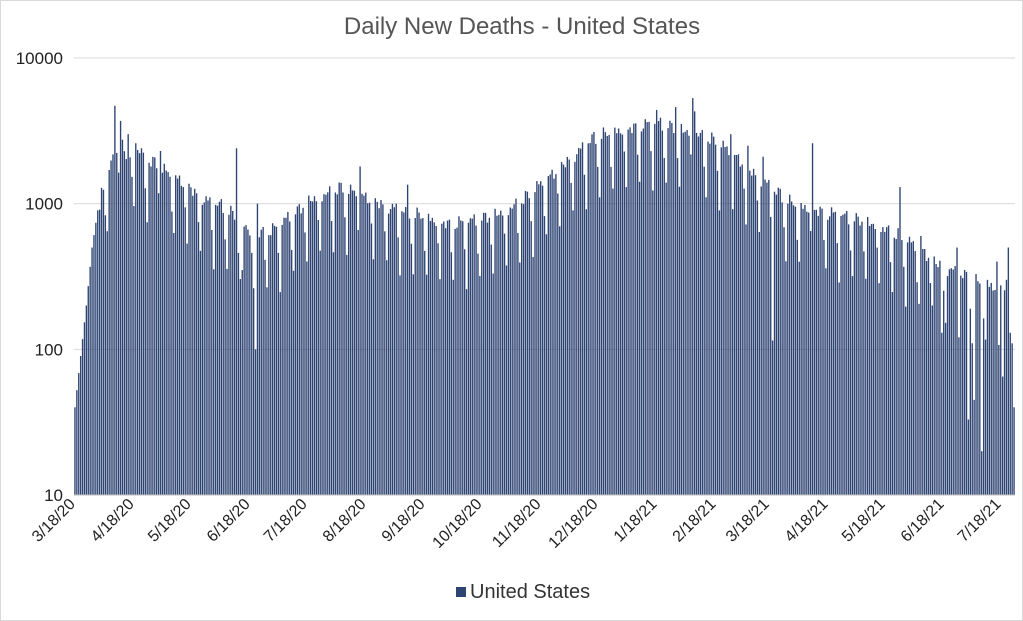 The width and height of the screenshot is (1023, 621). What do you see at coordinates (44, 204) in the screenshot?
I see `y-tick-label: 1000` at bounding box center [44, 204].